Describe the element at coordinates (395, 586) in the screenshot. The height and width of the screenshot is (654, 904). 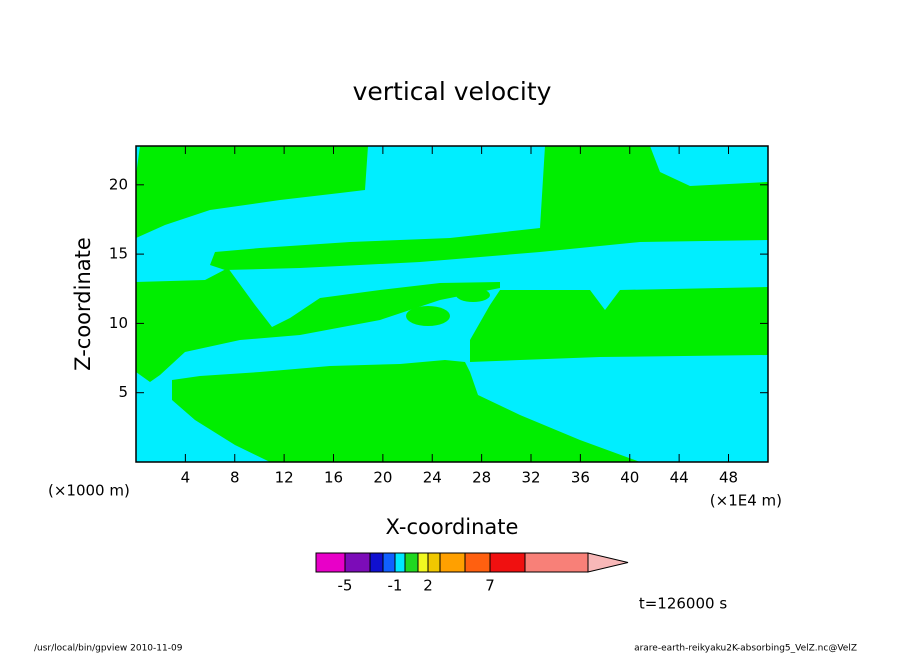
I see `colorbar-tick-label: -1` at that location.